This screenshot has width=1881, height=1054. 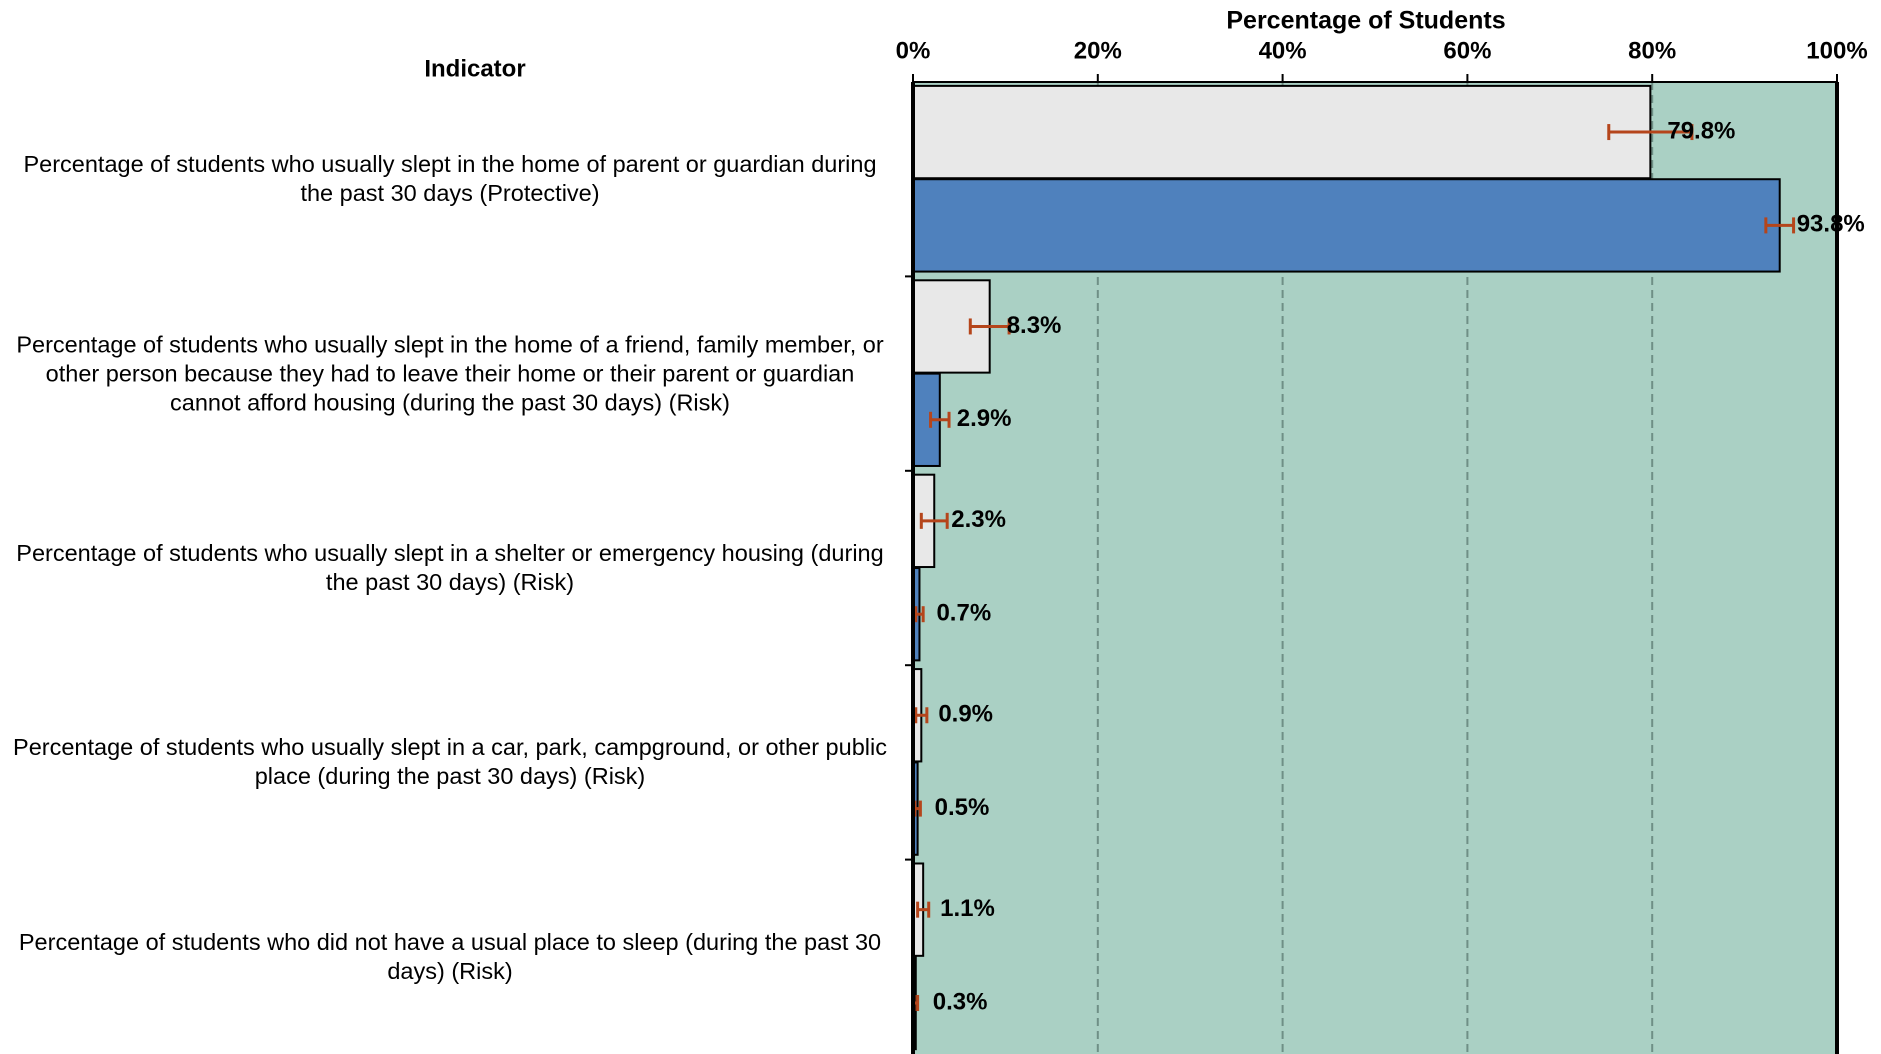 What do you see at coordinates (1836, 50) in the screenshot?
I see `x-tick-label: 100%` at bounding box center [1836, 50].